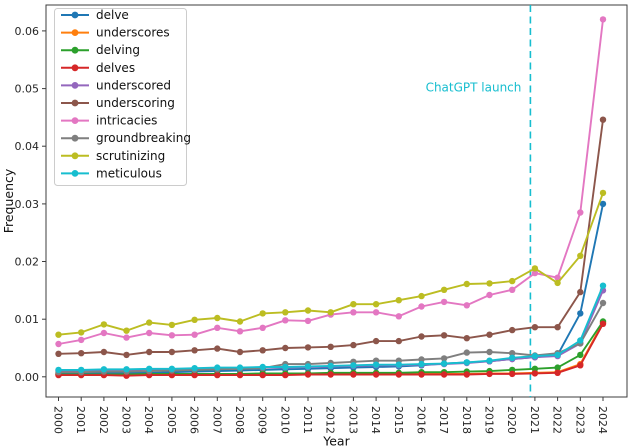  Describe the element at coordinates (579, 420) in the screenshot. I see `x-tick-label: 2023` at that location.